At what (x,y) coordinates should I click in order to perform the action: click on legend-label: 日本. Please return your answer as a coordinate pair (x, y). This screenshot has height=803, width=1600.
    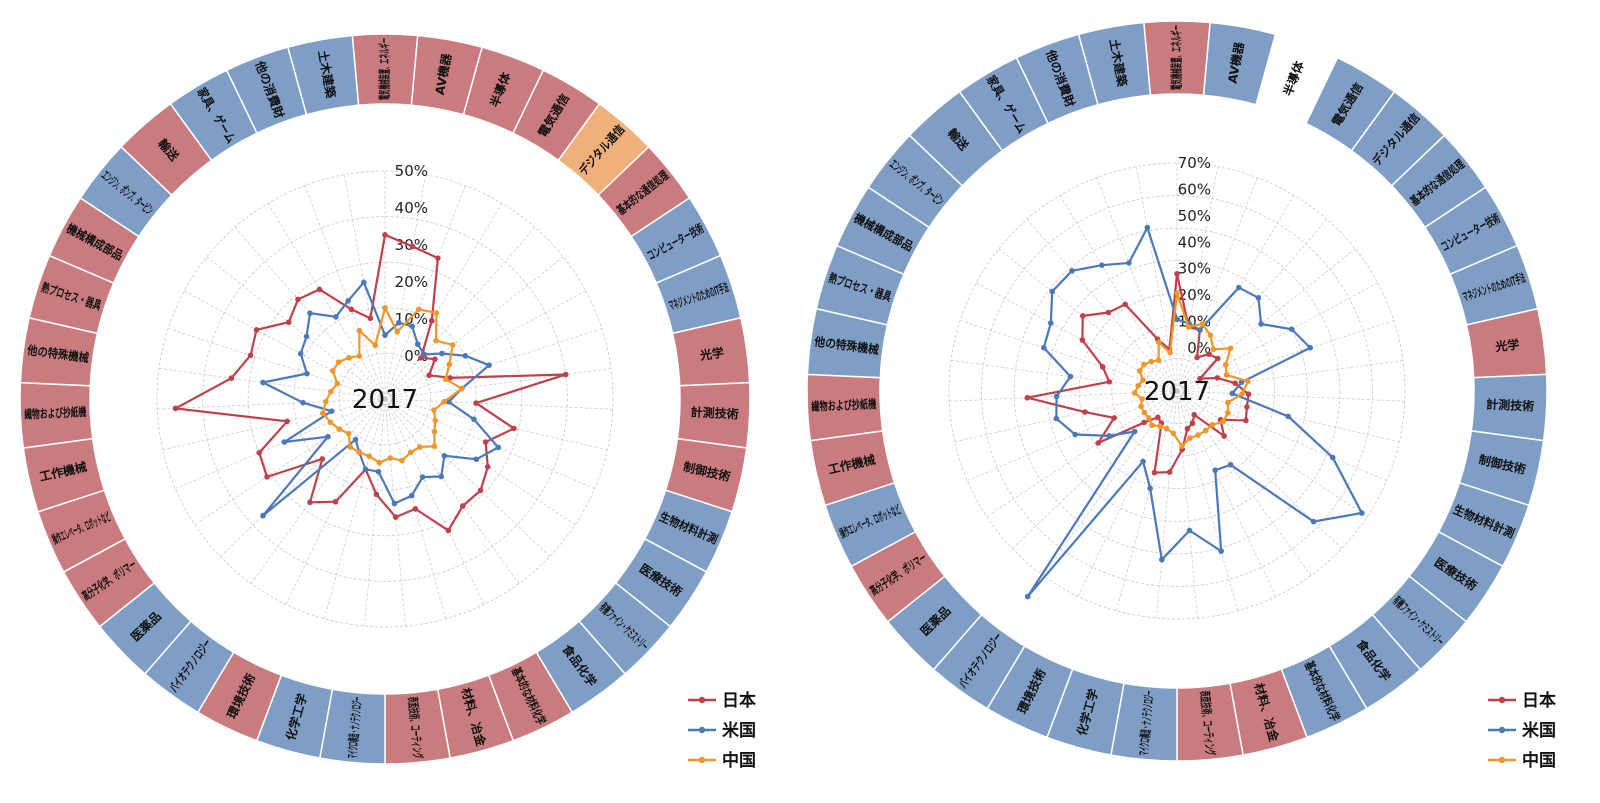
    Looking at the image, I should click on (739, 700).